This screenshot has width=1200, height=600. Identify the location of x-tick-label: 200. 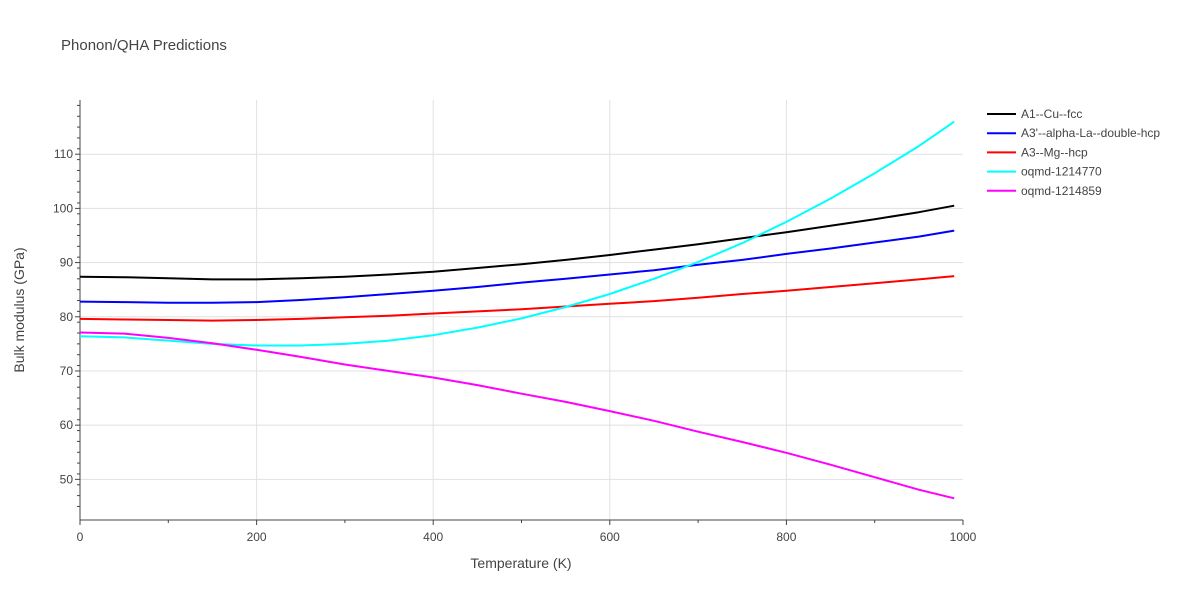
(257, 537).